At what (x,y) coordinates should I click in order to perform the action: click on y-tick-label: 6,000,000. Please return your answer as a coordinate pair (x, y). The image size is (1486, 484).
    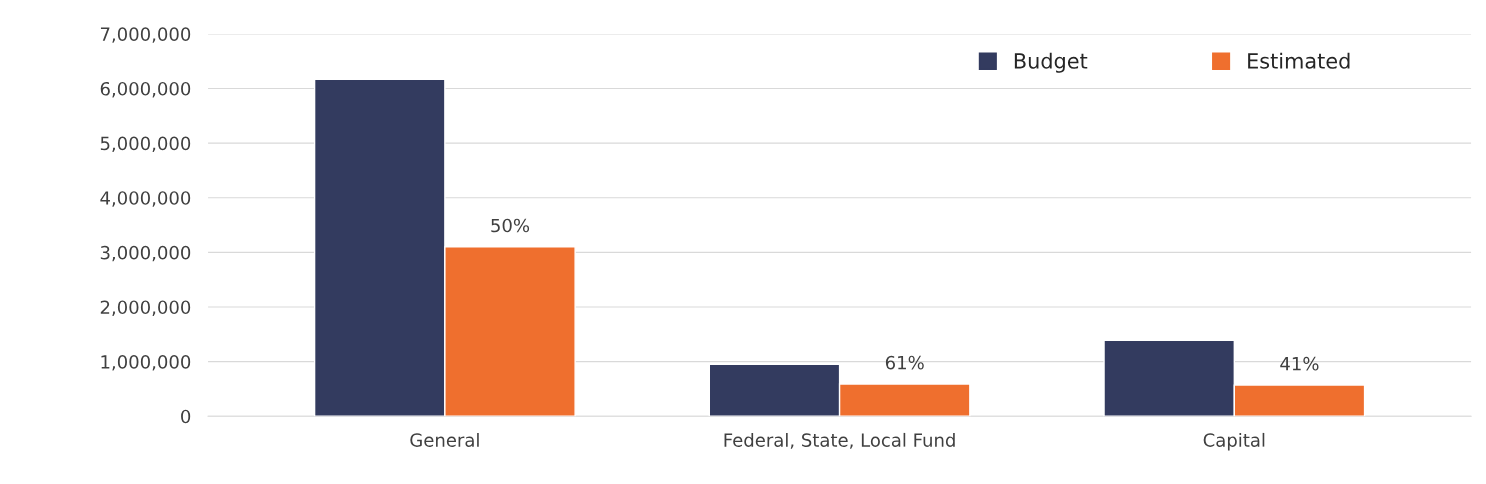
    Looking at the image, I should click on (145, 89).